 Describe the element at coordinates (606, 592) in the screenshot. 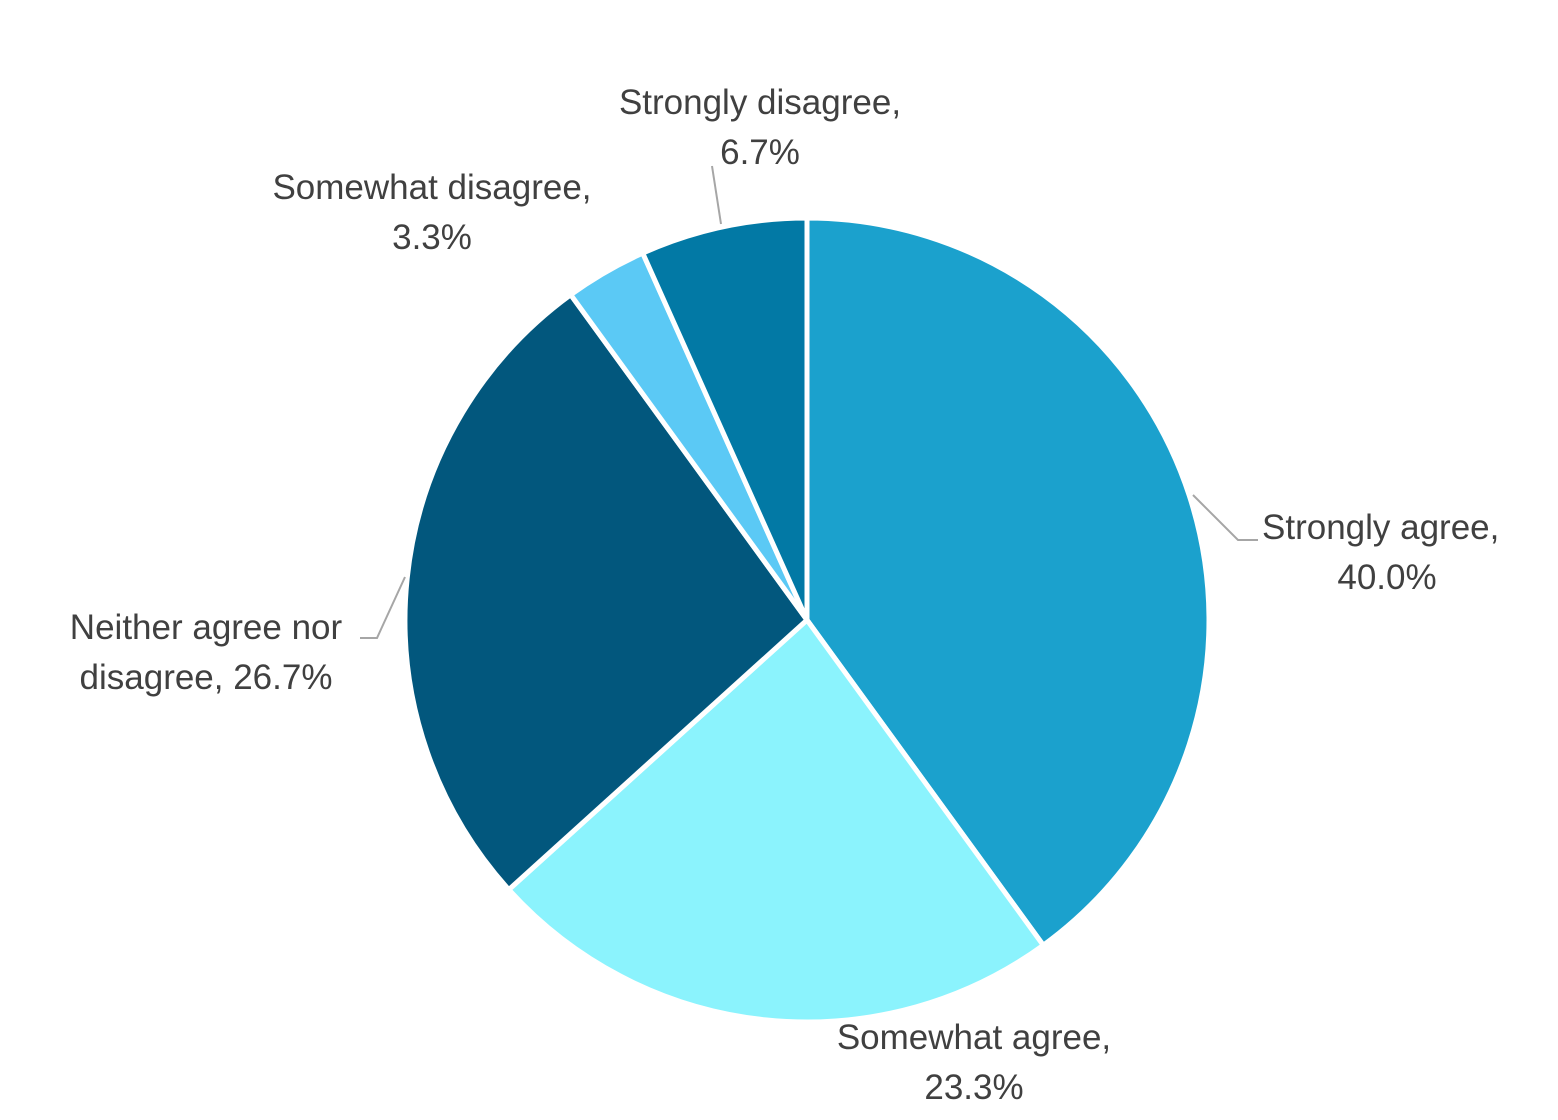

I see `pie-slice-neither` at that location.